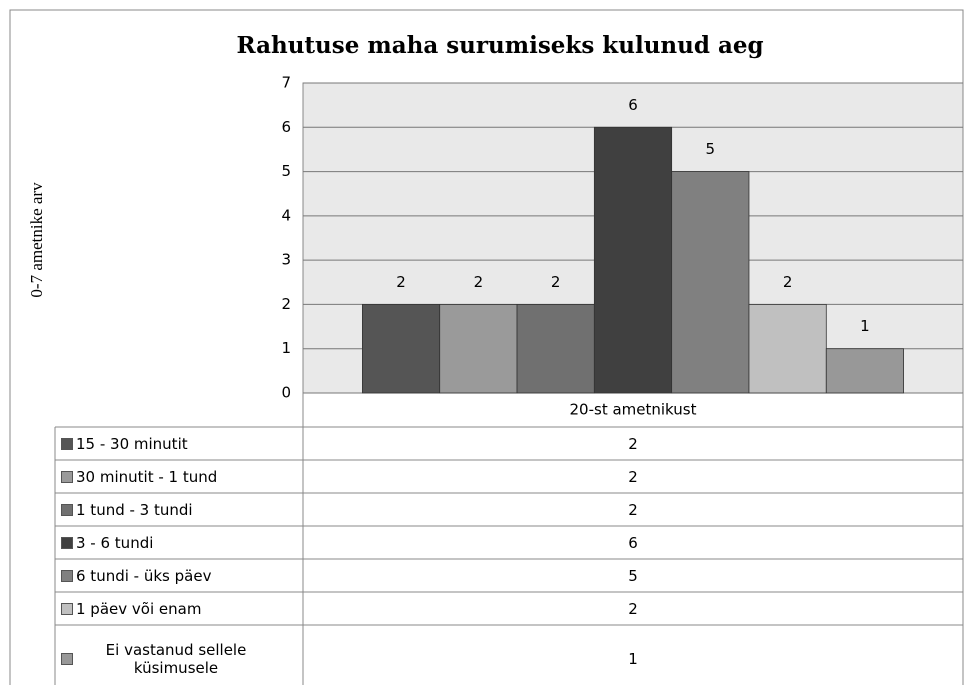 This screenshot has width=975, height=689. I want to click on table-value: 6, so click(633, 543).